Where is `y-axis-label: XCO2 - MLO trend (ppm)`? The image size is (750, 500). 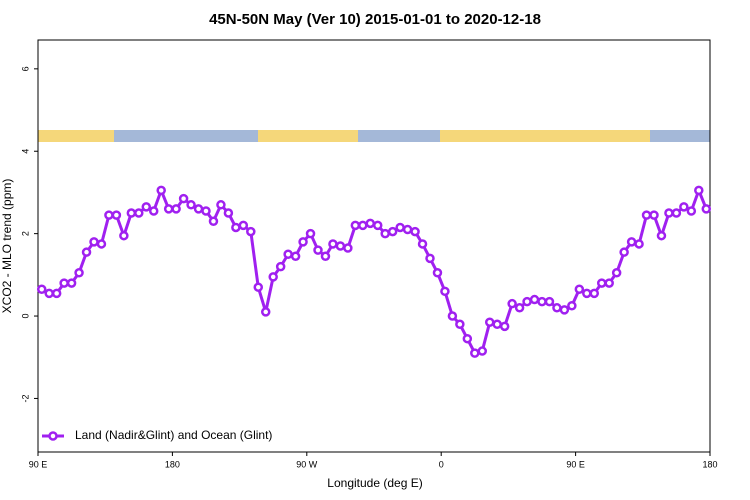 y-axis-label: XCO2 - MLO trend (ppm) is located at coordinates (7, 246).